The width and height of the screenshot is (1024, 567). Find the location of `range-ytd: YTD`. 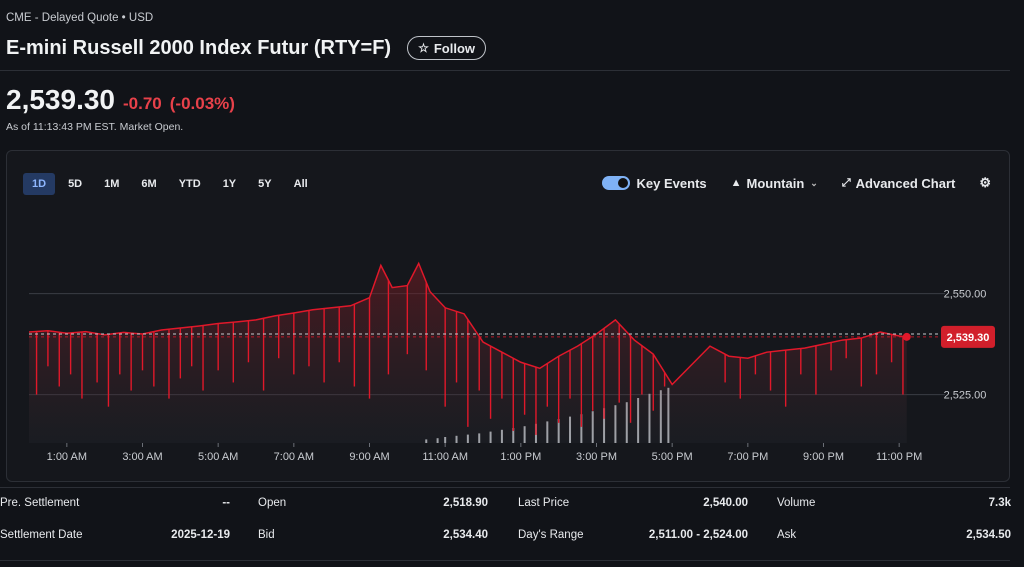

range-ytd: YTD is located at coordinates (189, 184).